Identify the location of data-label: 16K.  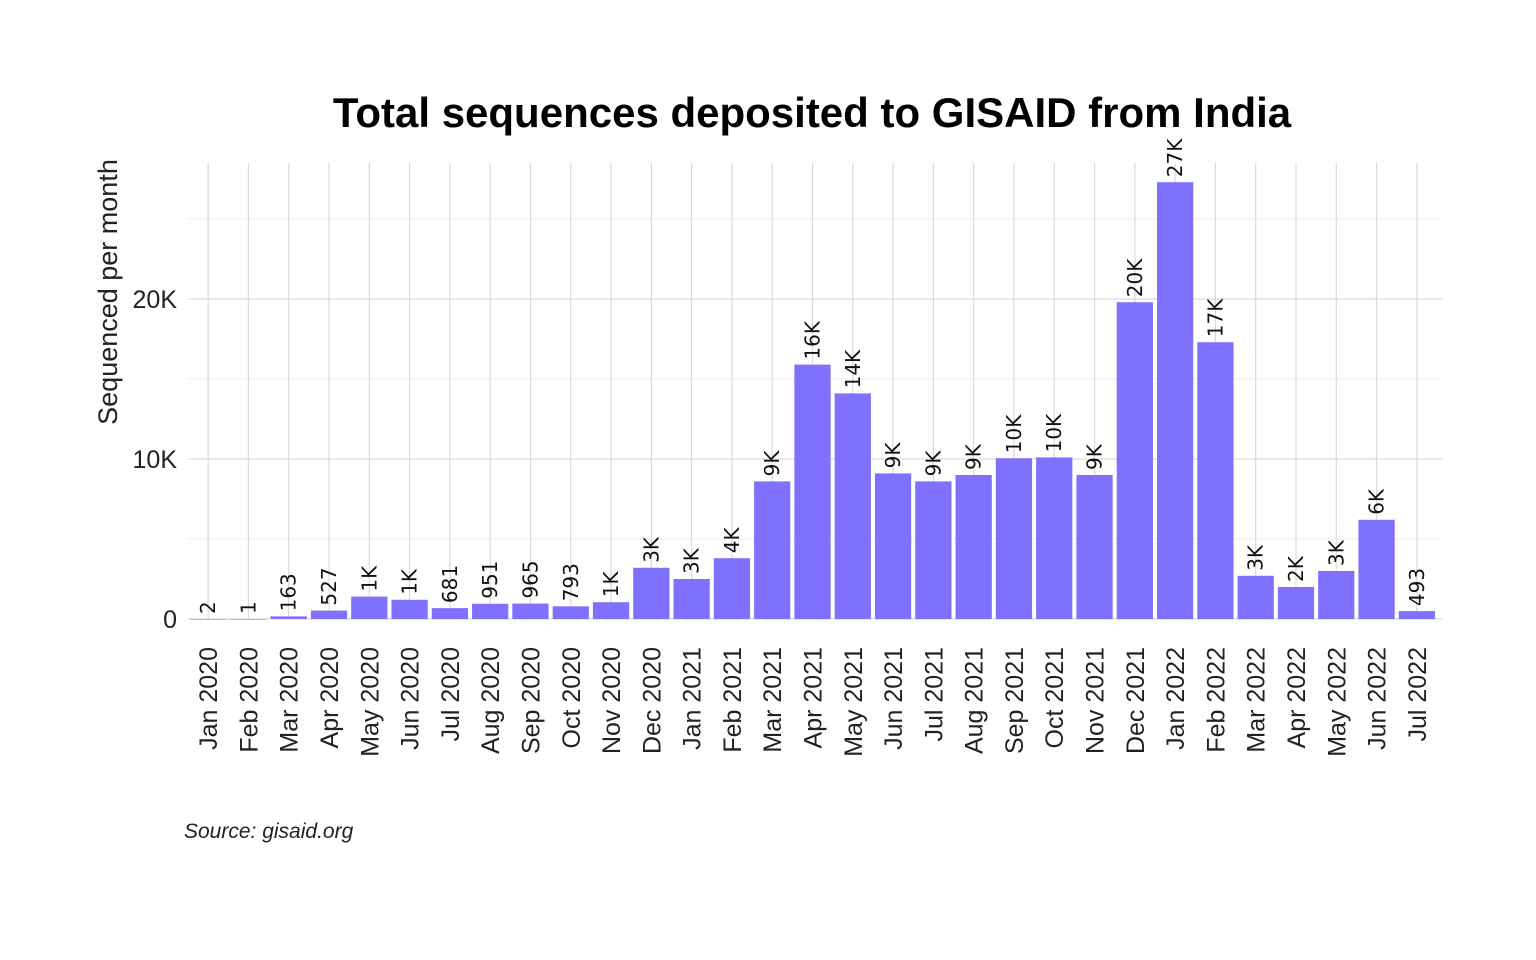
(813, 339).